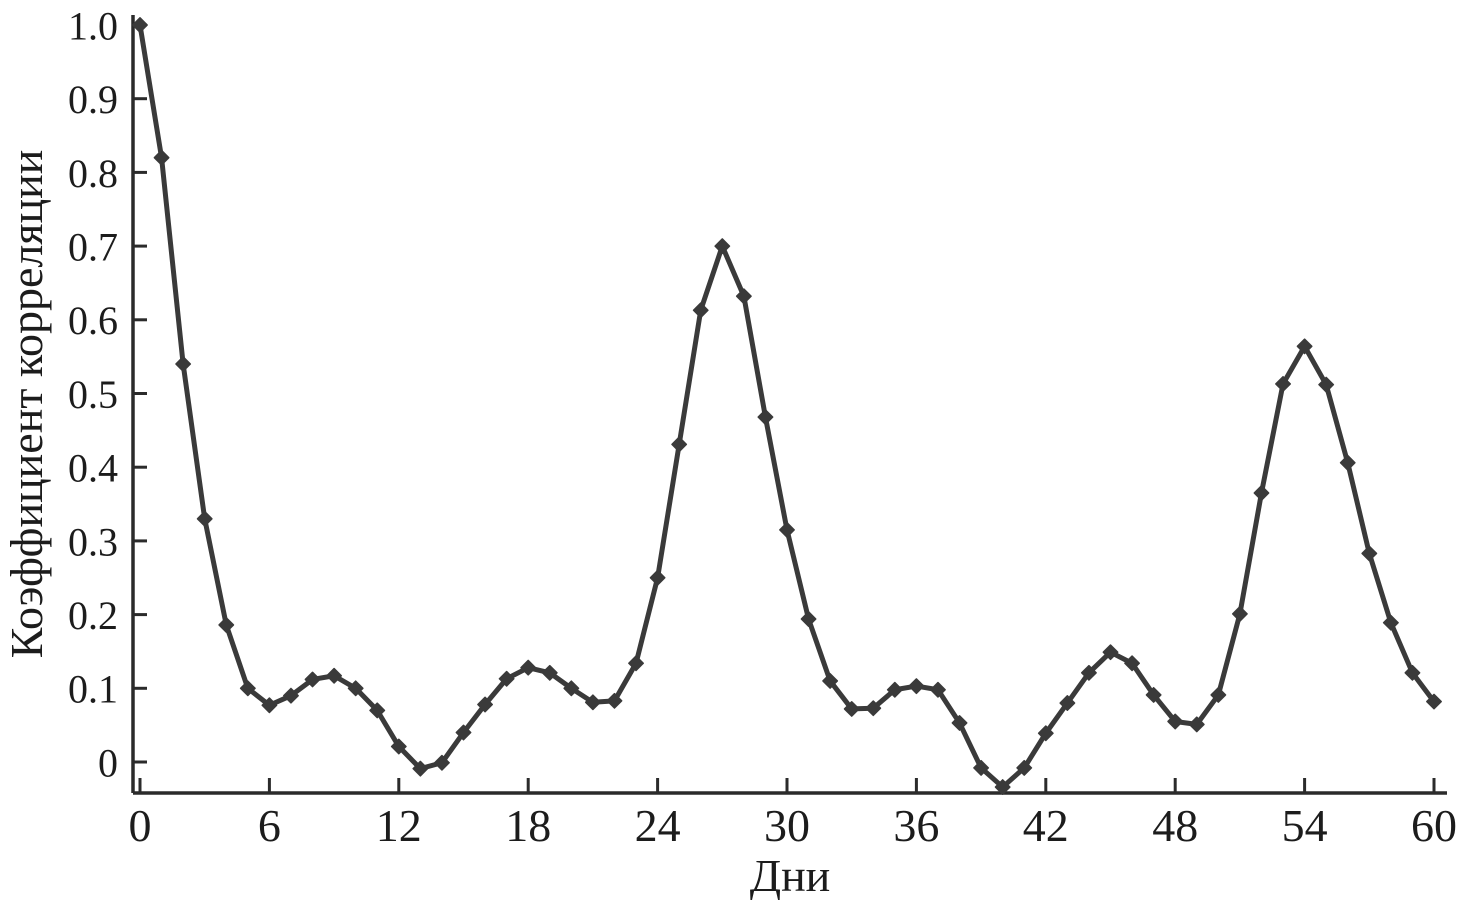 Image resolution: width=1461 pixels, height=900 pixels. I want to click on y-tick-label: 0.9, so click(93, 99).